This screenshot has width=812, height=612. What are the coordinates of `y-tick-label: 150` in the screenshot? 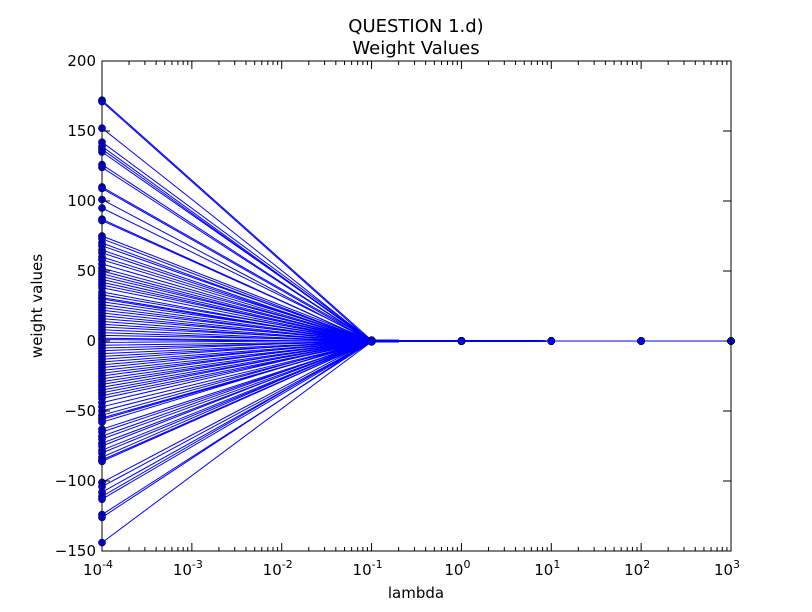 It's located at (81, 131).